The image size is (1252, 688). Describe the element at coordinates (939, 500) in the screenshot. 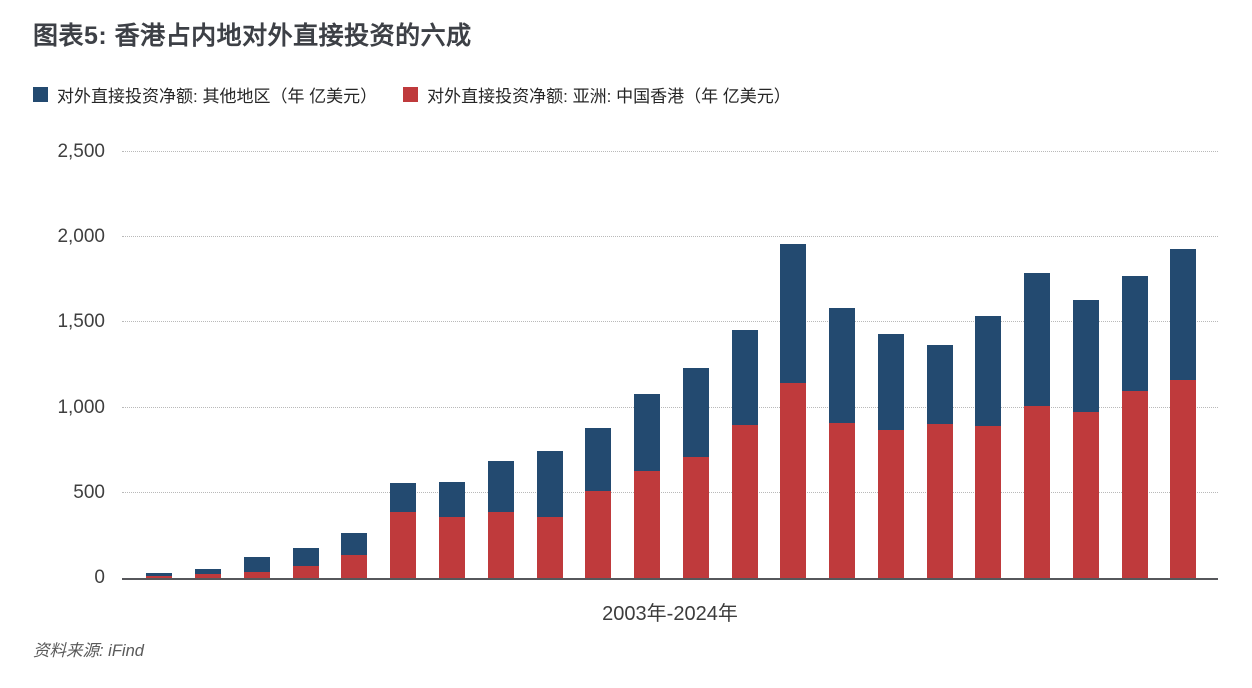

I see `bar-segment-hongkong-2019` at that location.